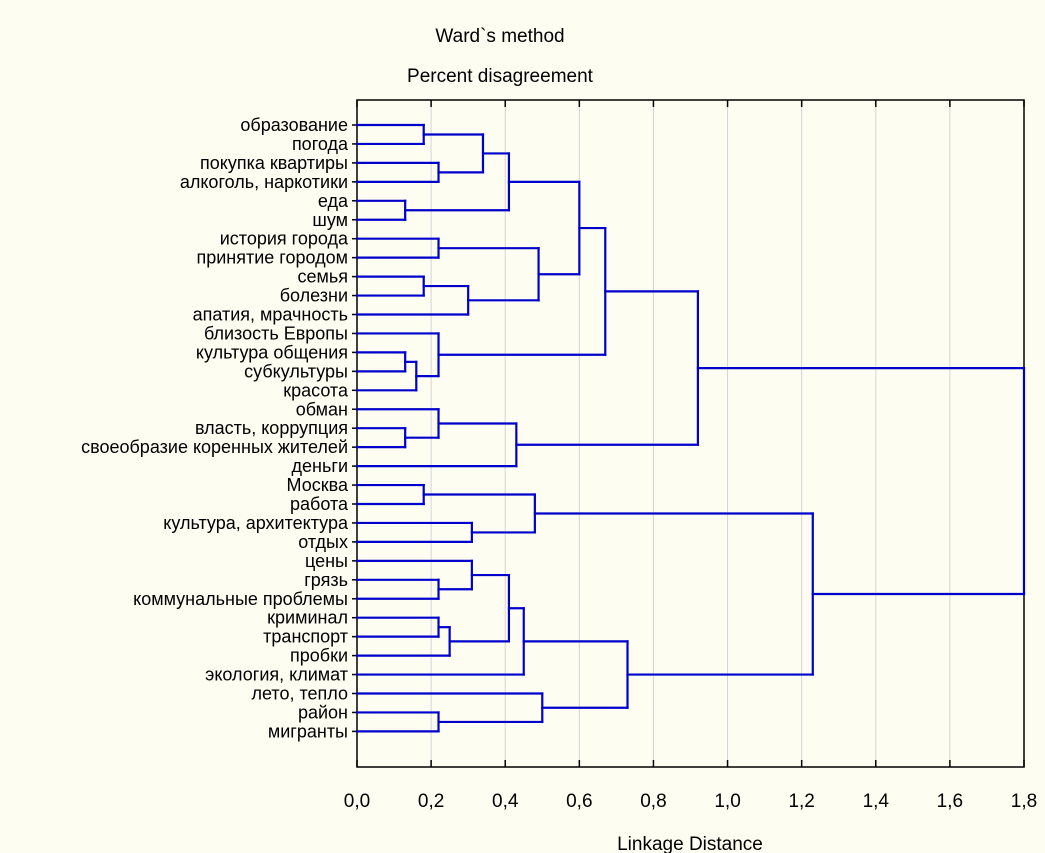 This screenshot has width=1045, height=853. What do you see at coordinates (323, 542) in the screenshot?
I see `leaf-label: отдых` at bounding box center [323, 542].